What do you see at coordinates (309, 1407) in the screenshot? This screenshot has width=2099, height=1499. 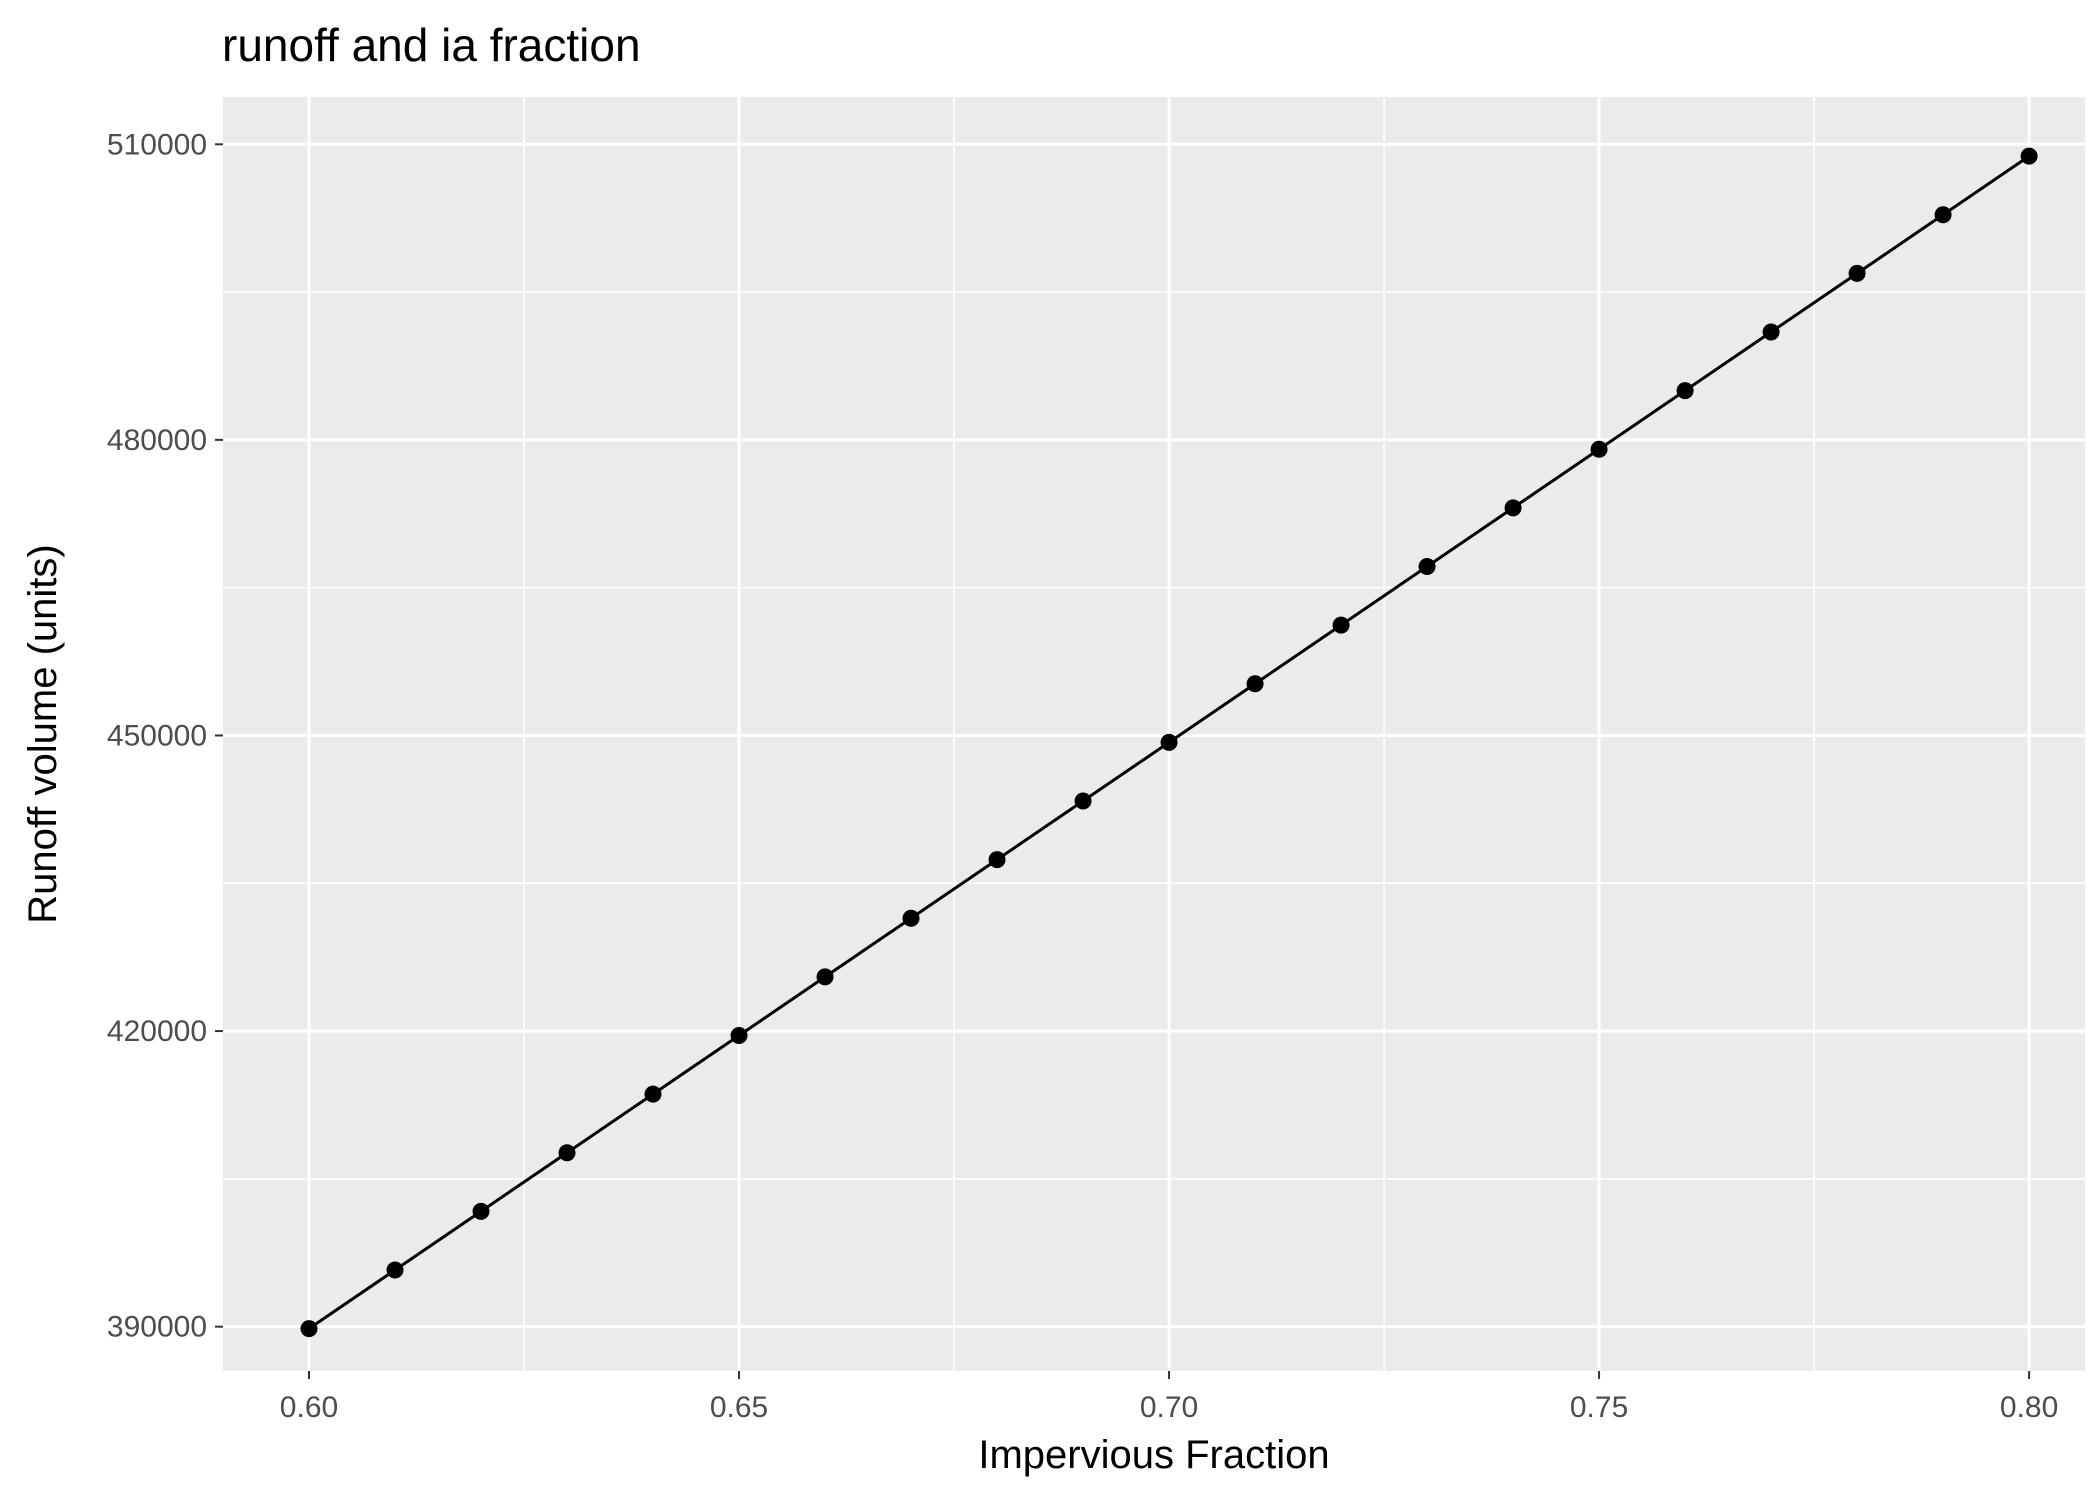 I see `x-tick-label: 0.60` at bounding box center [309, 1407].